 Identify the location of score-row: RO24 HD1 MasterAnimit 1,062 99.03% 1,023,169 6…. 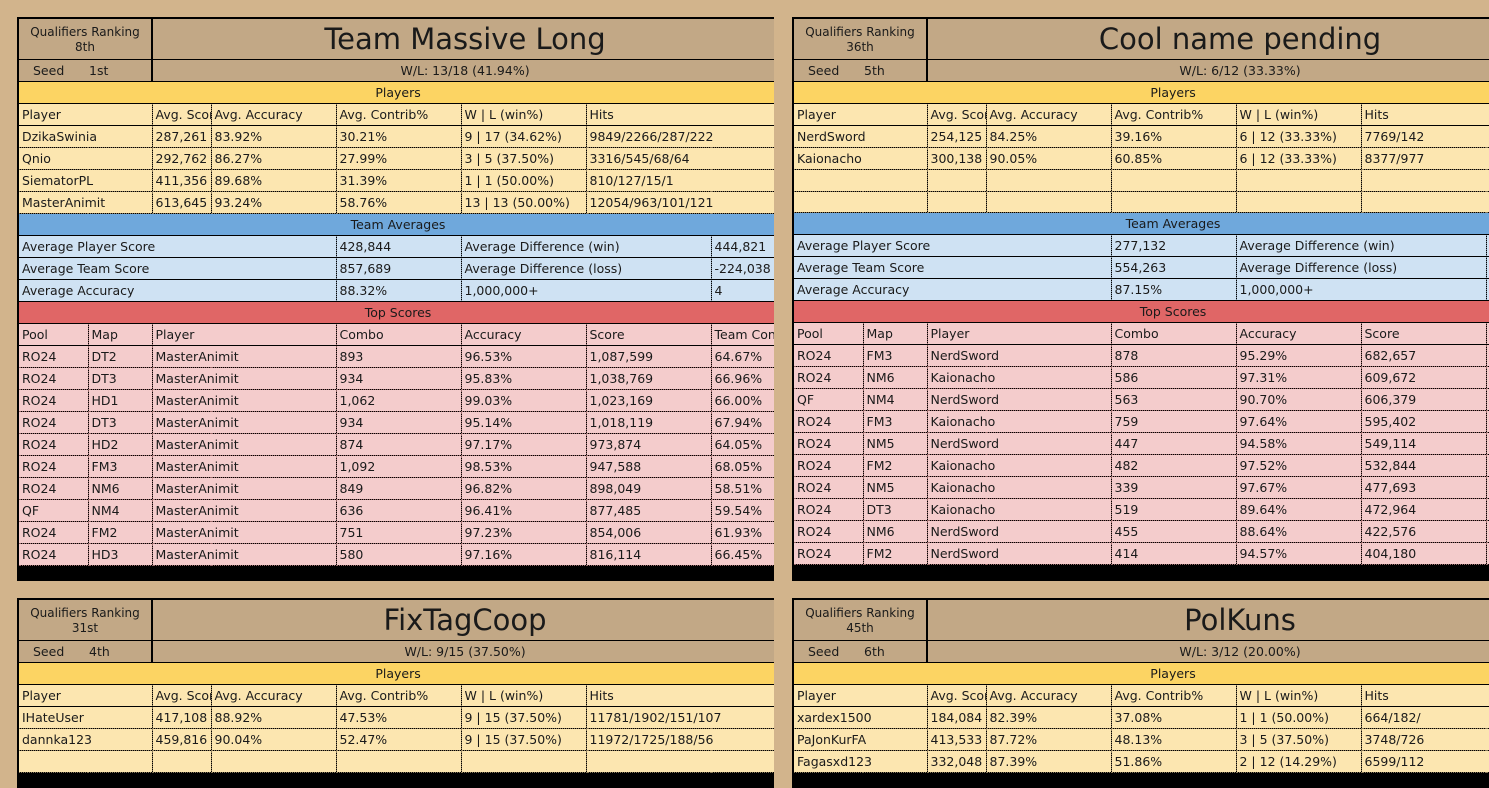
(396, 400).